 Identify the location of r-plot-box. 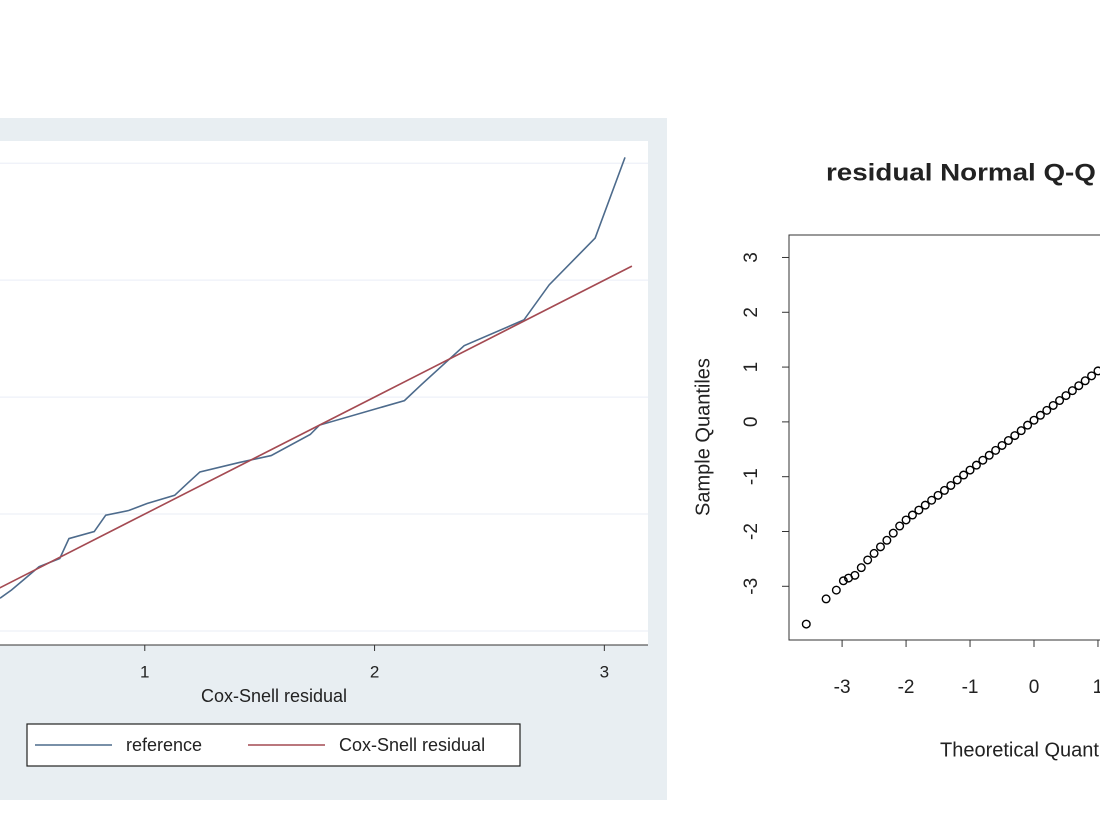
(944, 437).